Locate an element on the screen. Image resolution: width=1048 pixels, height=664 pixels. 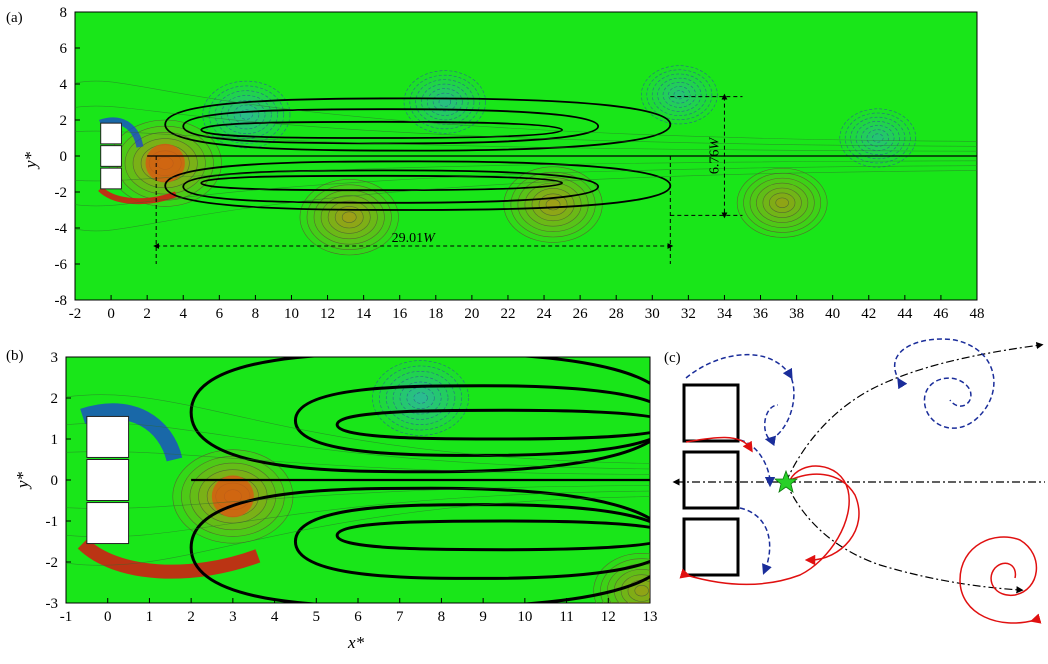
x-tick-label: 24 is located at coordinates (545, 314).